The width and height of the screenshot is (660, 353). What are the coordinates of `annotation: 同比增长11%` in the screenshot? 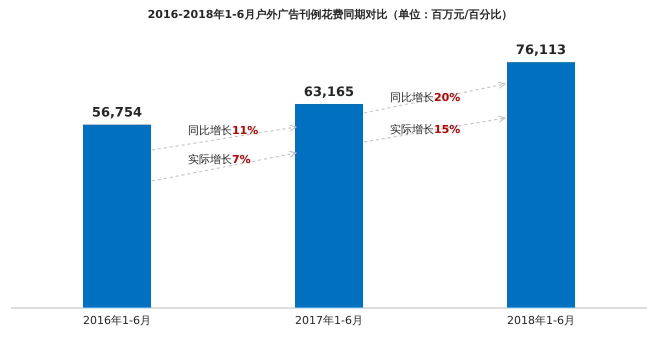 It's located at (223, 130).